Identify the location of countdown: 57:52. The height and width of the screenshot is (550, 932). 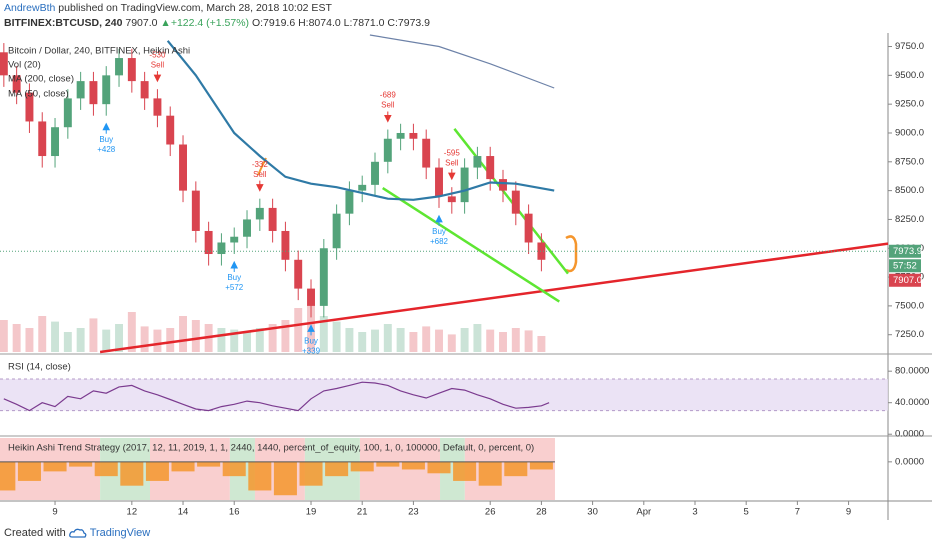
(905, 265).